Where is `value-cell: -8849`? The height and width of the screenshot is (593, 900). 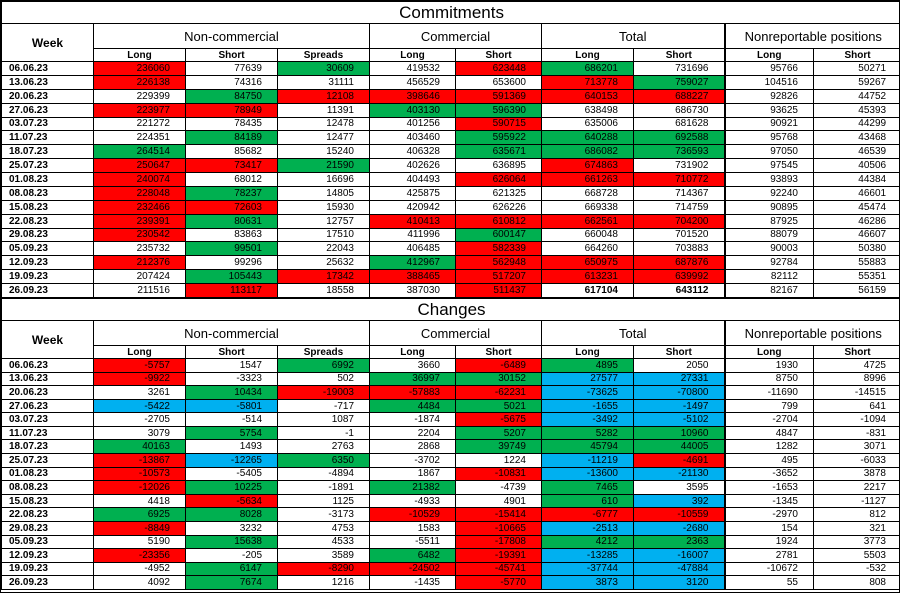 value-cell: -8849 is located at coordinates (139, 528).